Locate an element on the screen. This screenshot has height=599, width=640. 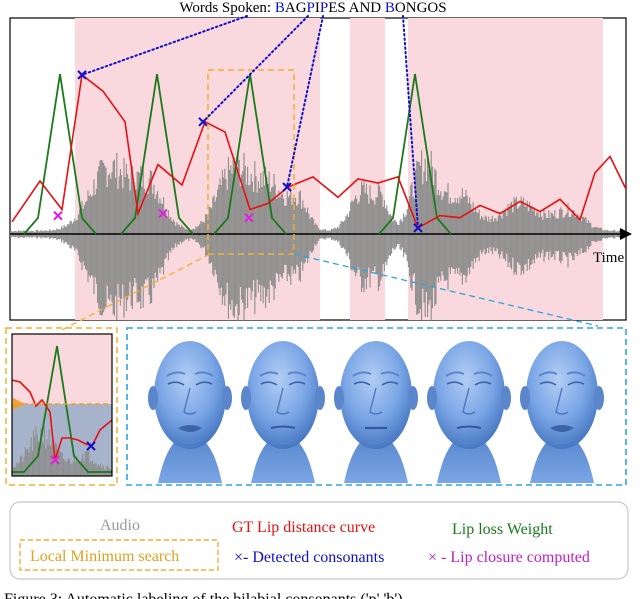
title-segment-2: P is located at coordinates (311, 8).